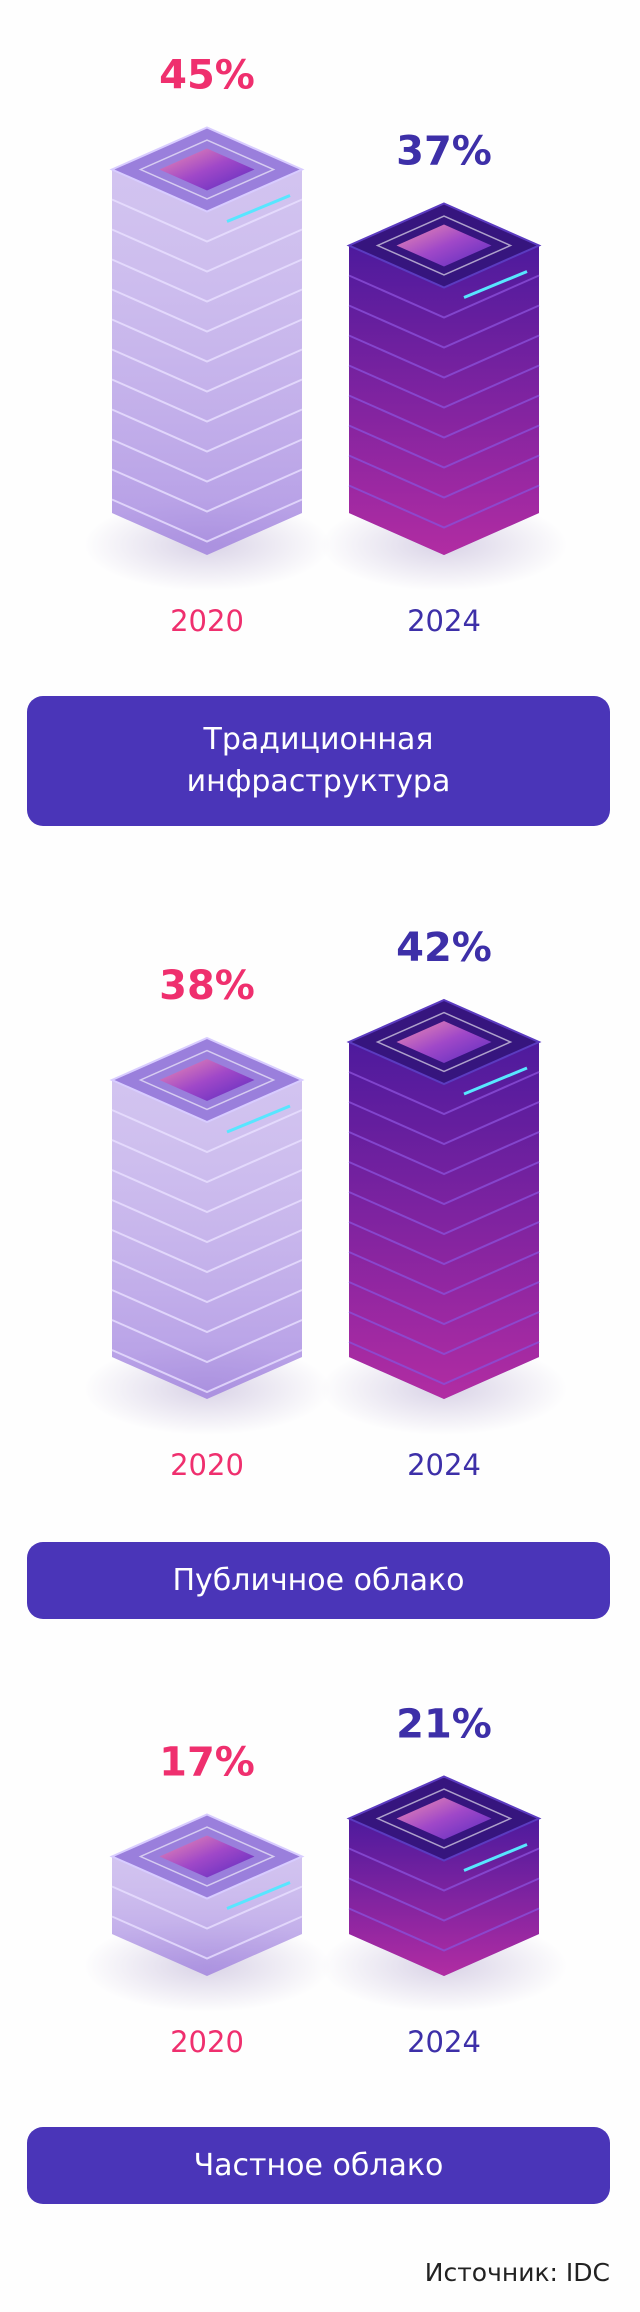  Describe the element at coordinates (517, 2272) in the screenshot. I see `source: Источник: IDC` at that location.